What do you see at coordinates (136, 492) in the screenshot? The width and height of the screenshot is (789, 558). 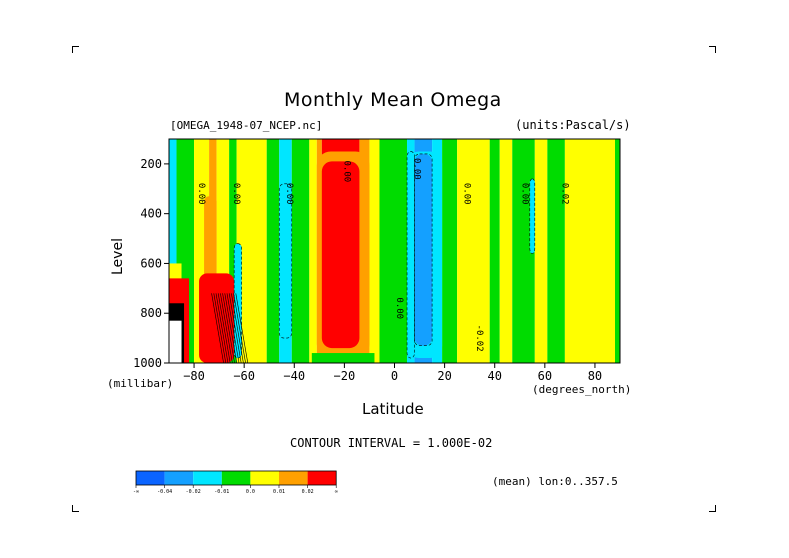 I see `legend-label: -∞` at bounding box center [136, 492].